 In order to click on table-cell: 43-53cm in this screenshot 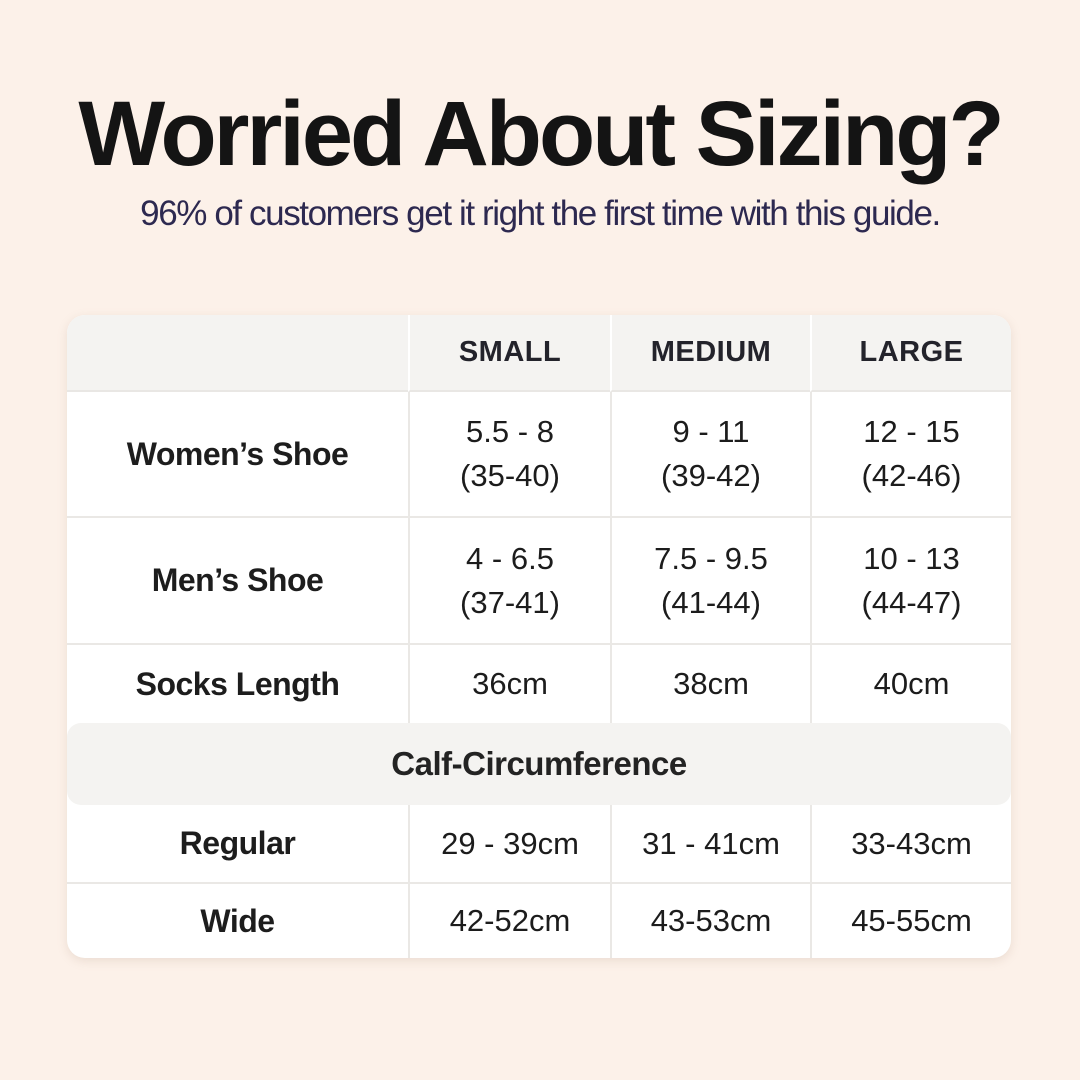, I will do `click(710, 921)`.